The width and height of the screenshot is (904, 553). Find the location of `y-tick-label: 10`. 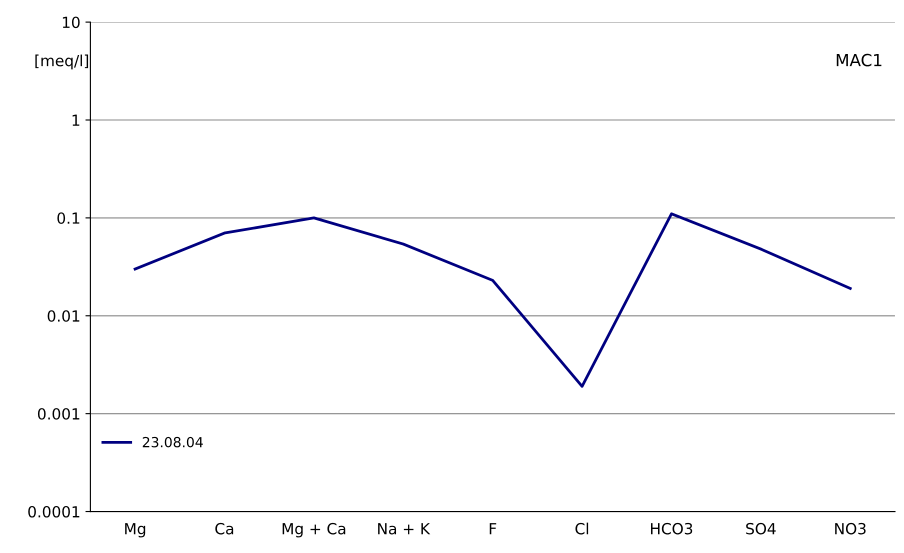

y-tick-label: 10 is located at coordinates (71, 22).